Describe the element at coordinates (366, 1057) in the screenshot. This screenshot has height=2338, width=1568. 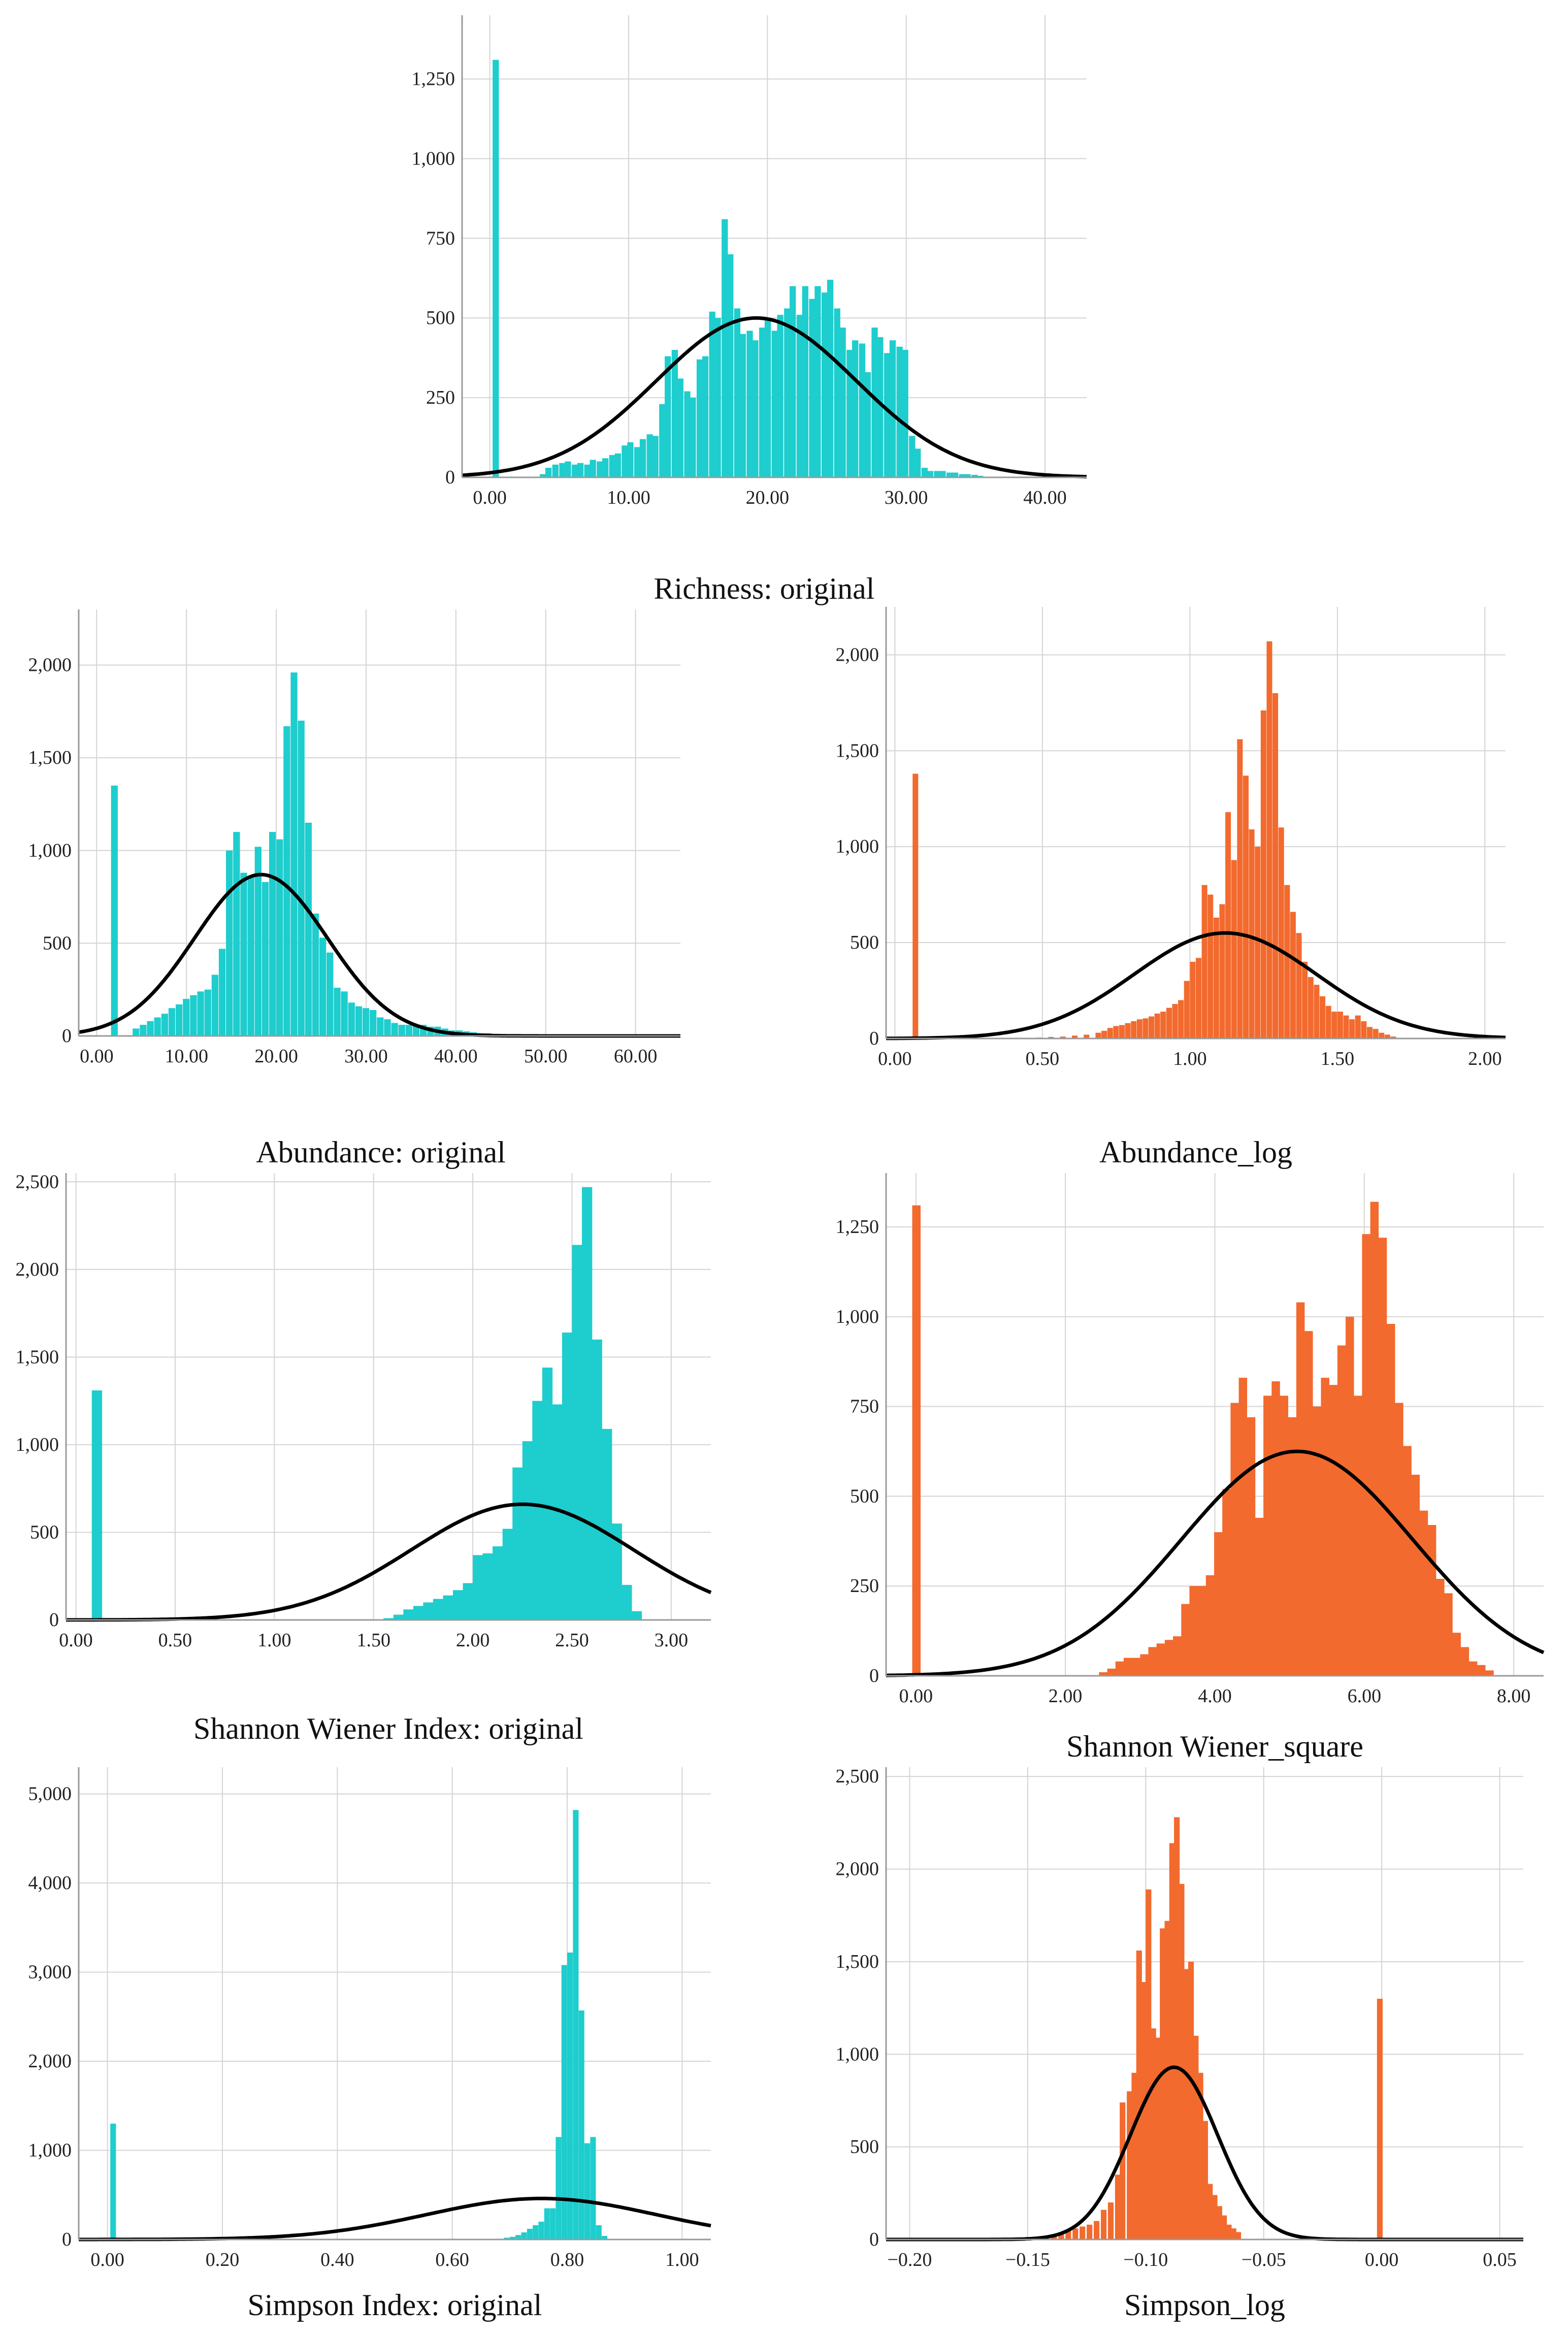
I see `x-tick-label: 30.00` at that location.